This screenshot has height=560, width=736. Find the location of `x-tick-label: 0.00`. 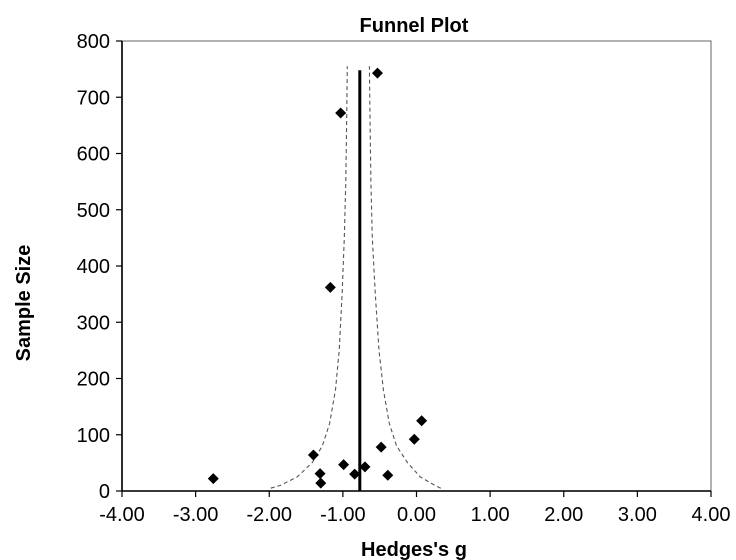

x-tick-label: 0.00 is located at coordinates (416, 515).